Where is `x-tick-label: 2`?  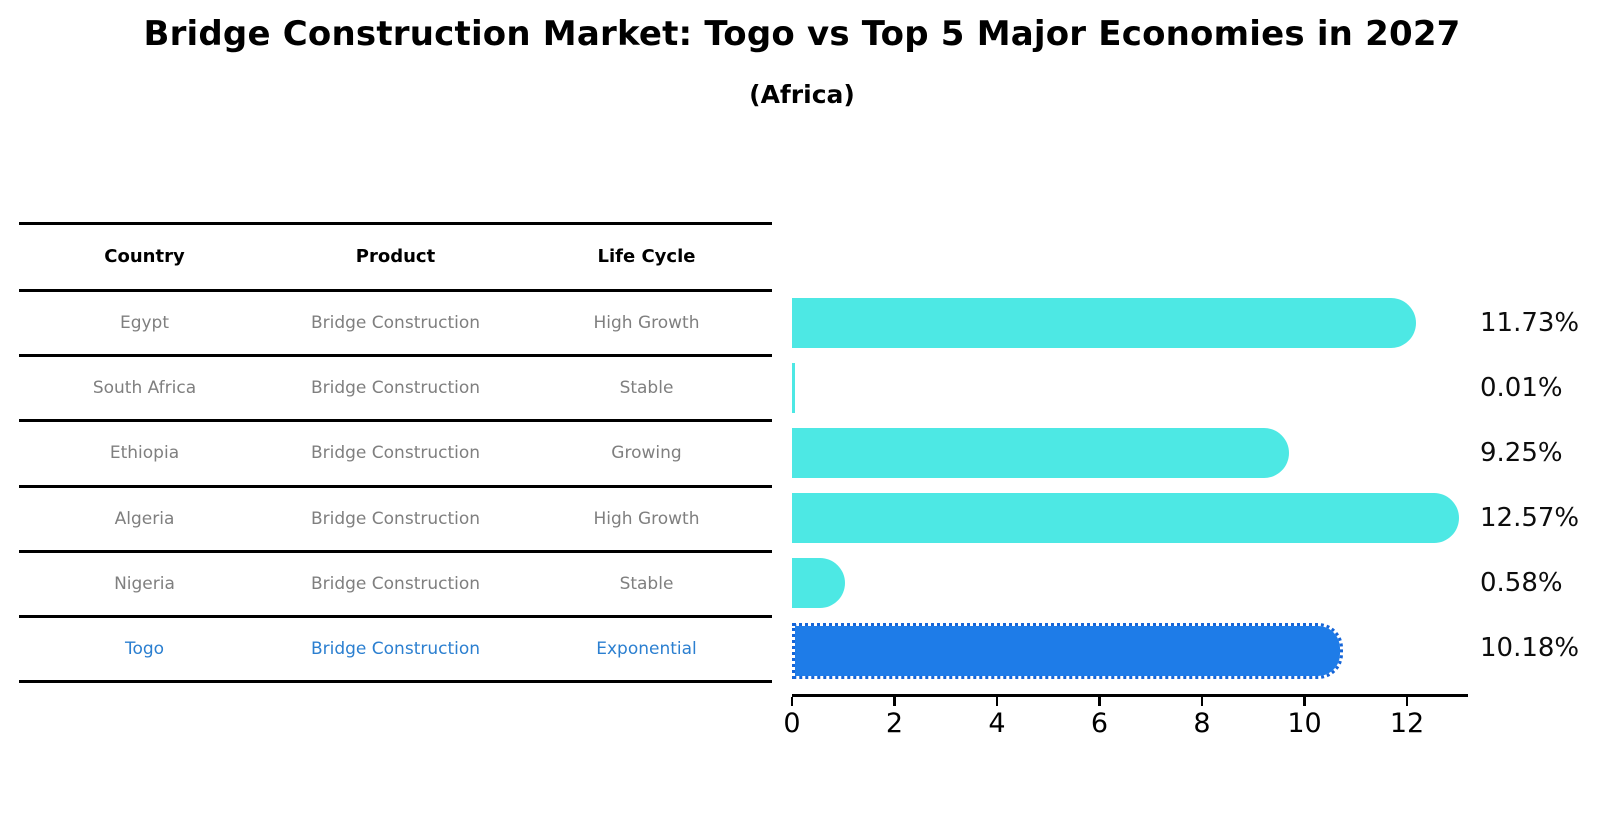 x-tick-label: 2 is located at coordinates (894, 723).